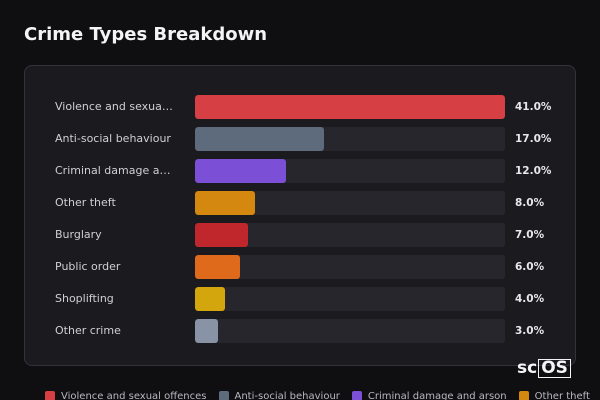  What do you see at coordinates (113, 138) in the screenshot?
I see `category-label: Anti-social behaviour` at bounding box center [113, 138].